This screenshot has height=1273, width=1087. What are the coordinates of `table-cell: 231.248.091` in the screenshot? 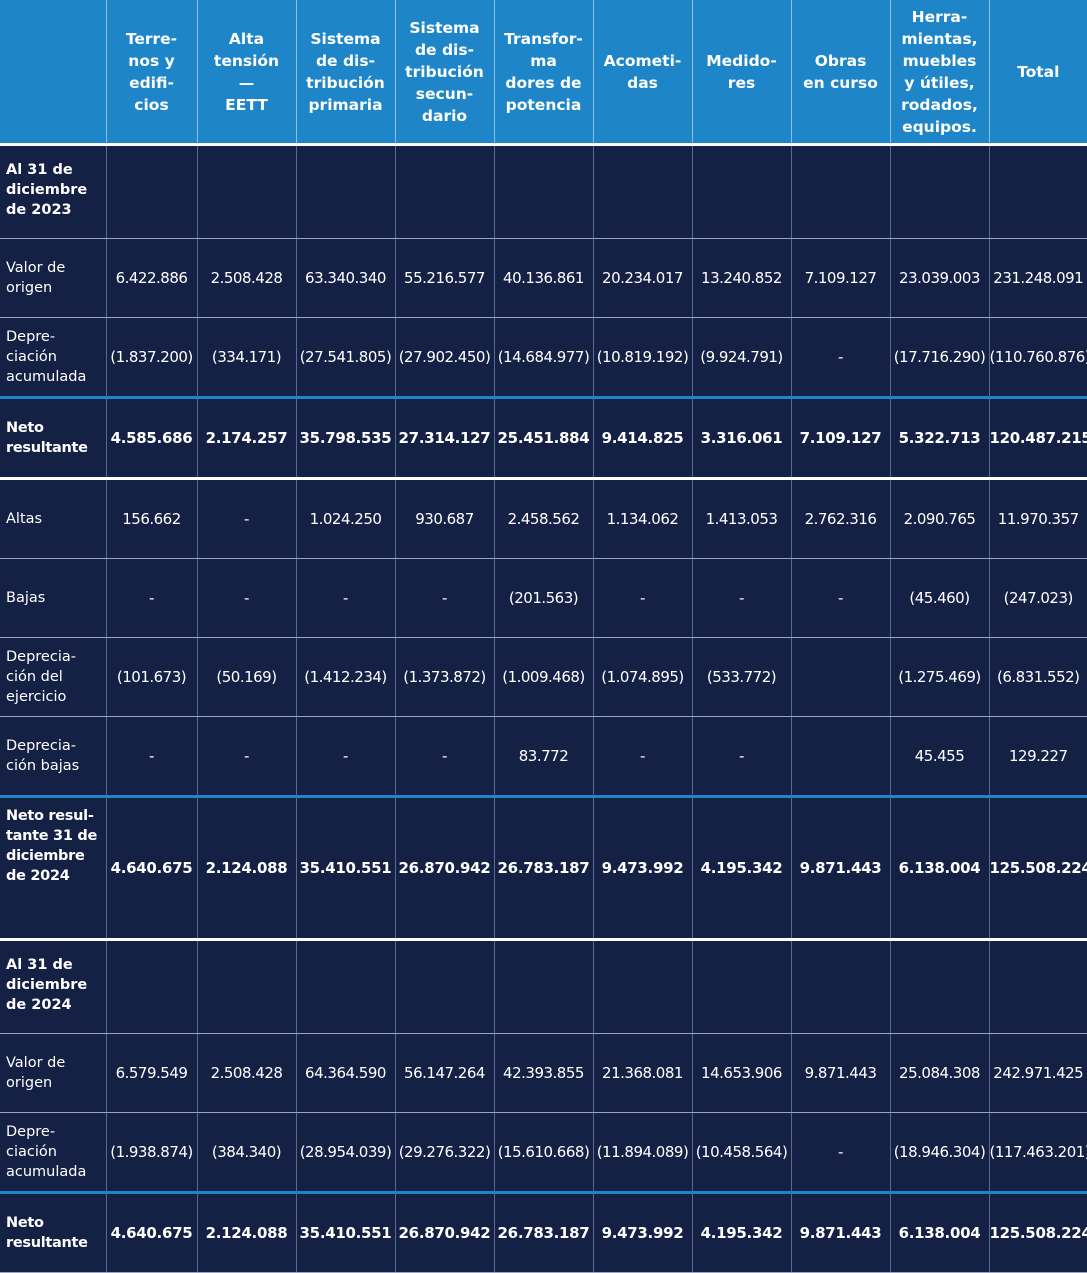 It's located at (1037, 278).